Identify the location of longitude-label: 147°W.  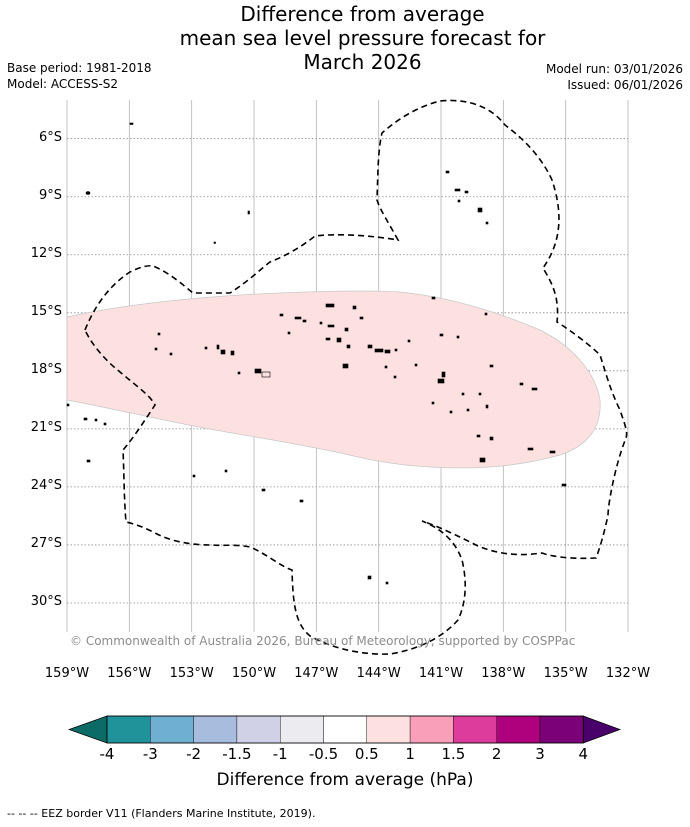
(316, 673).